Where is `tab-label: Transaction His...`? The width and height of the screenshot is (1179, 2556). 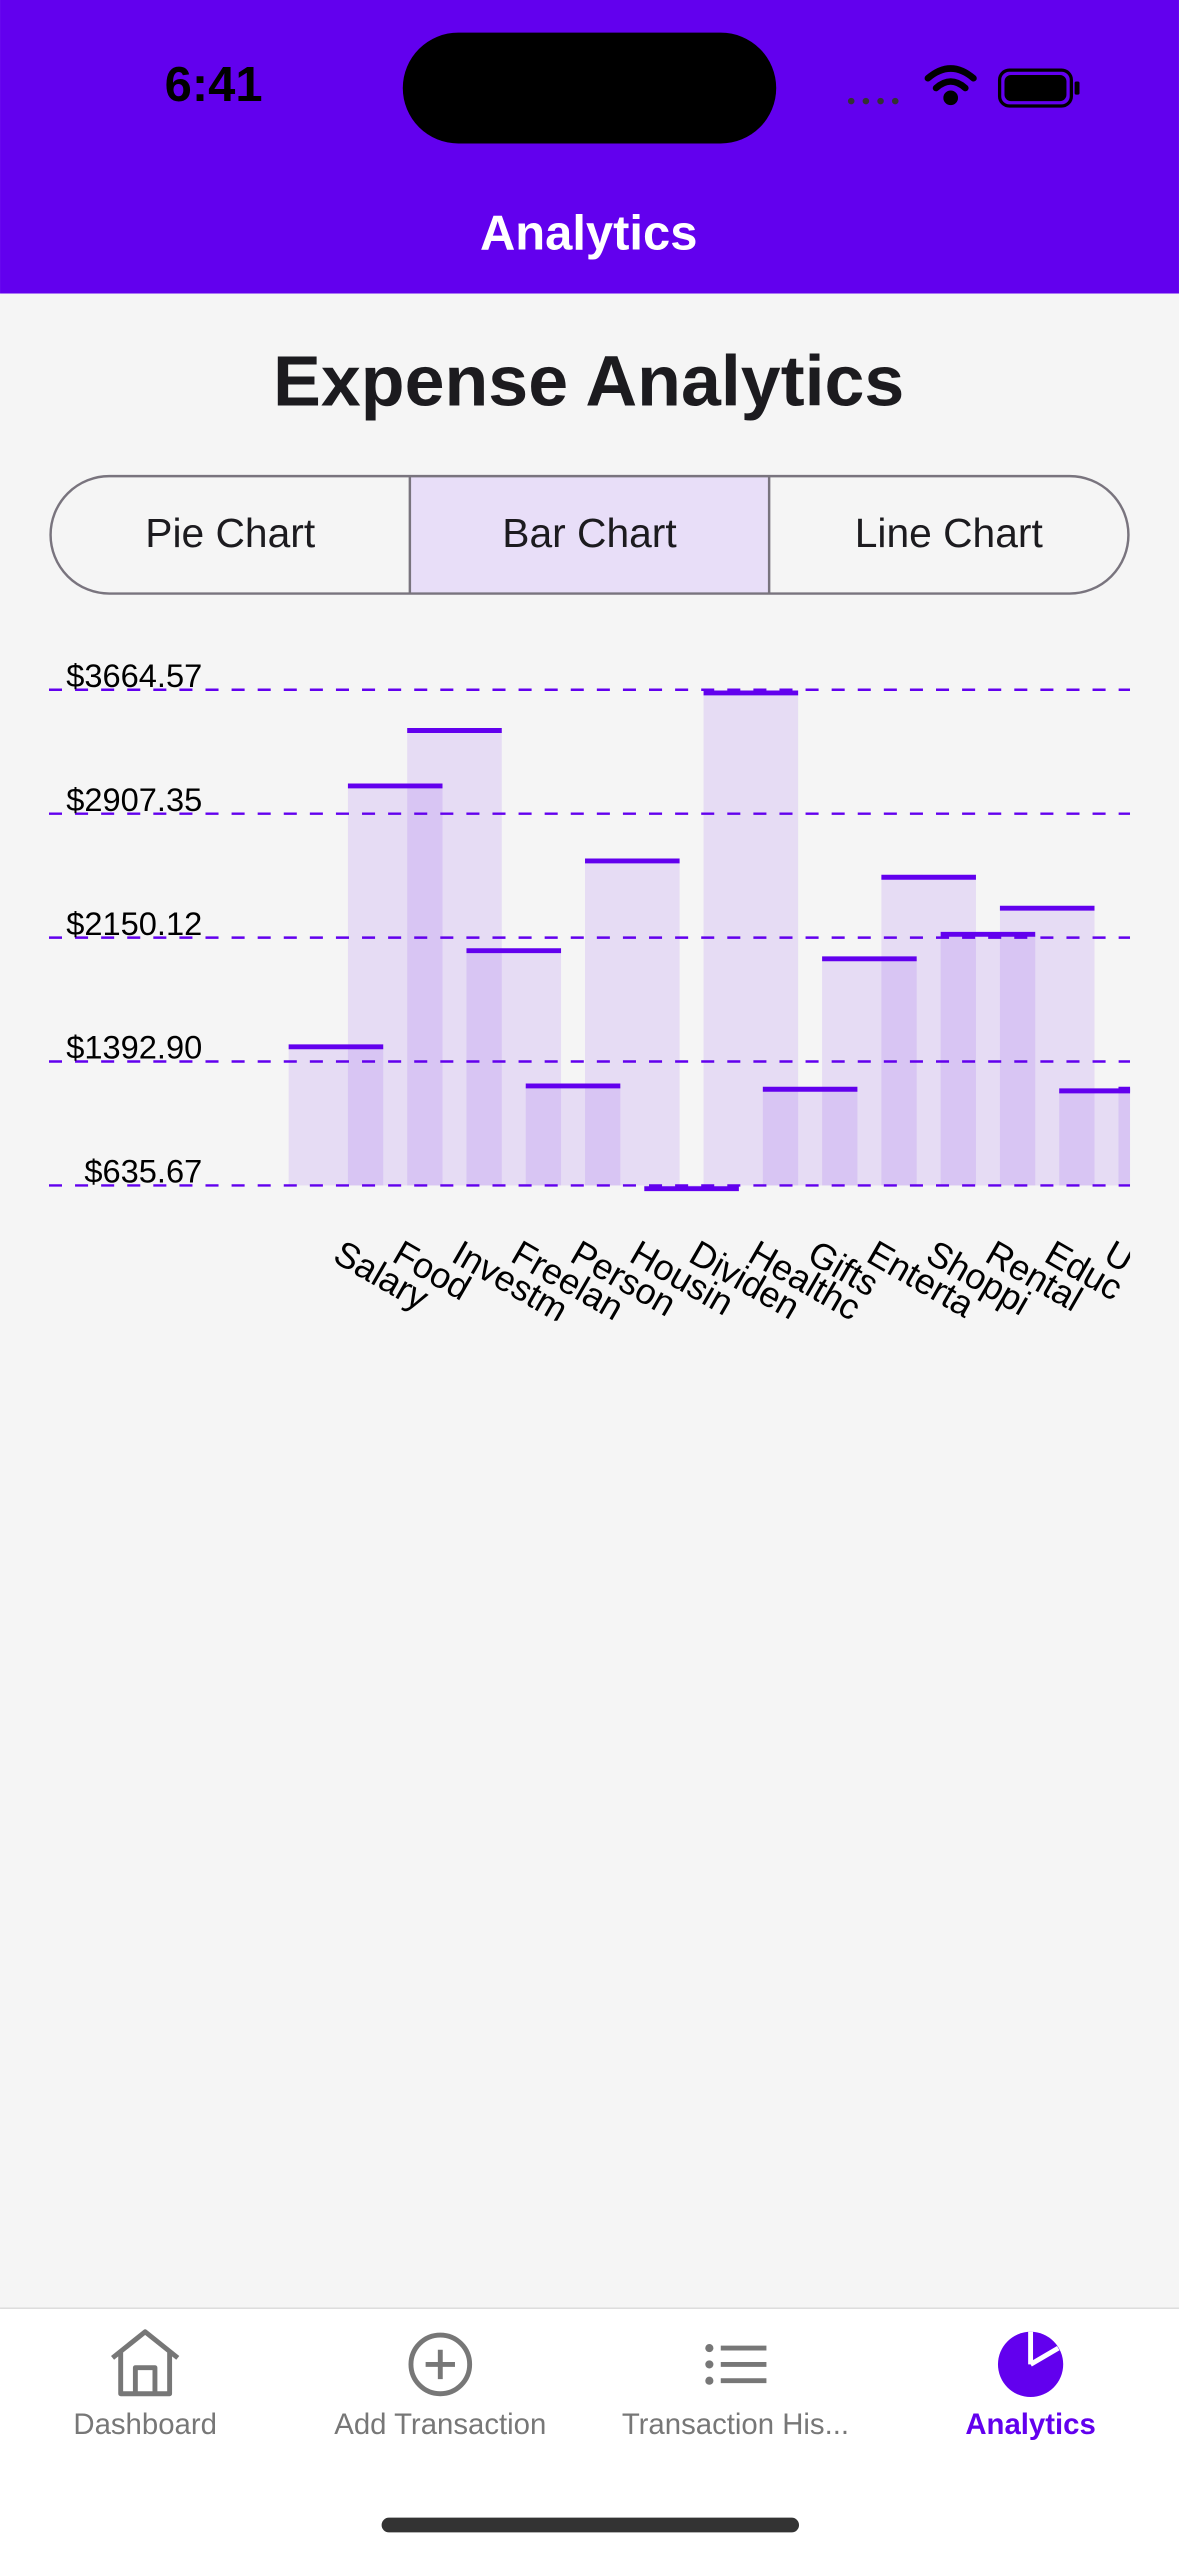 tab-label: Transaction His... is located at coordinates (735, 2424).